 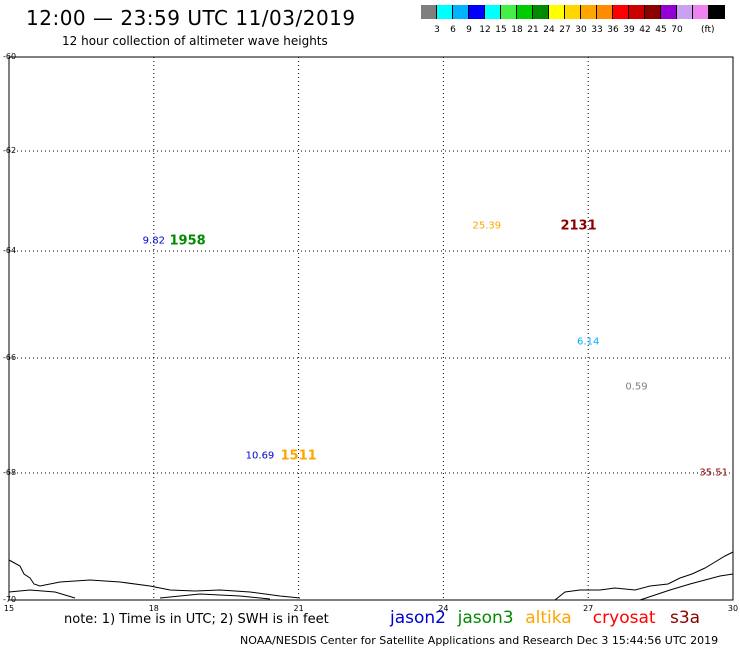 I want to click on lat-tick-label: -68, so click(x=10, y=472).